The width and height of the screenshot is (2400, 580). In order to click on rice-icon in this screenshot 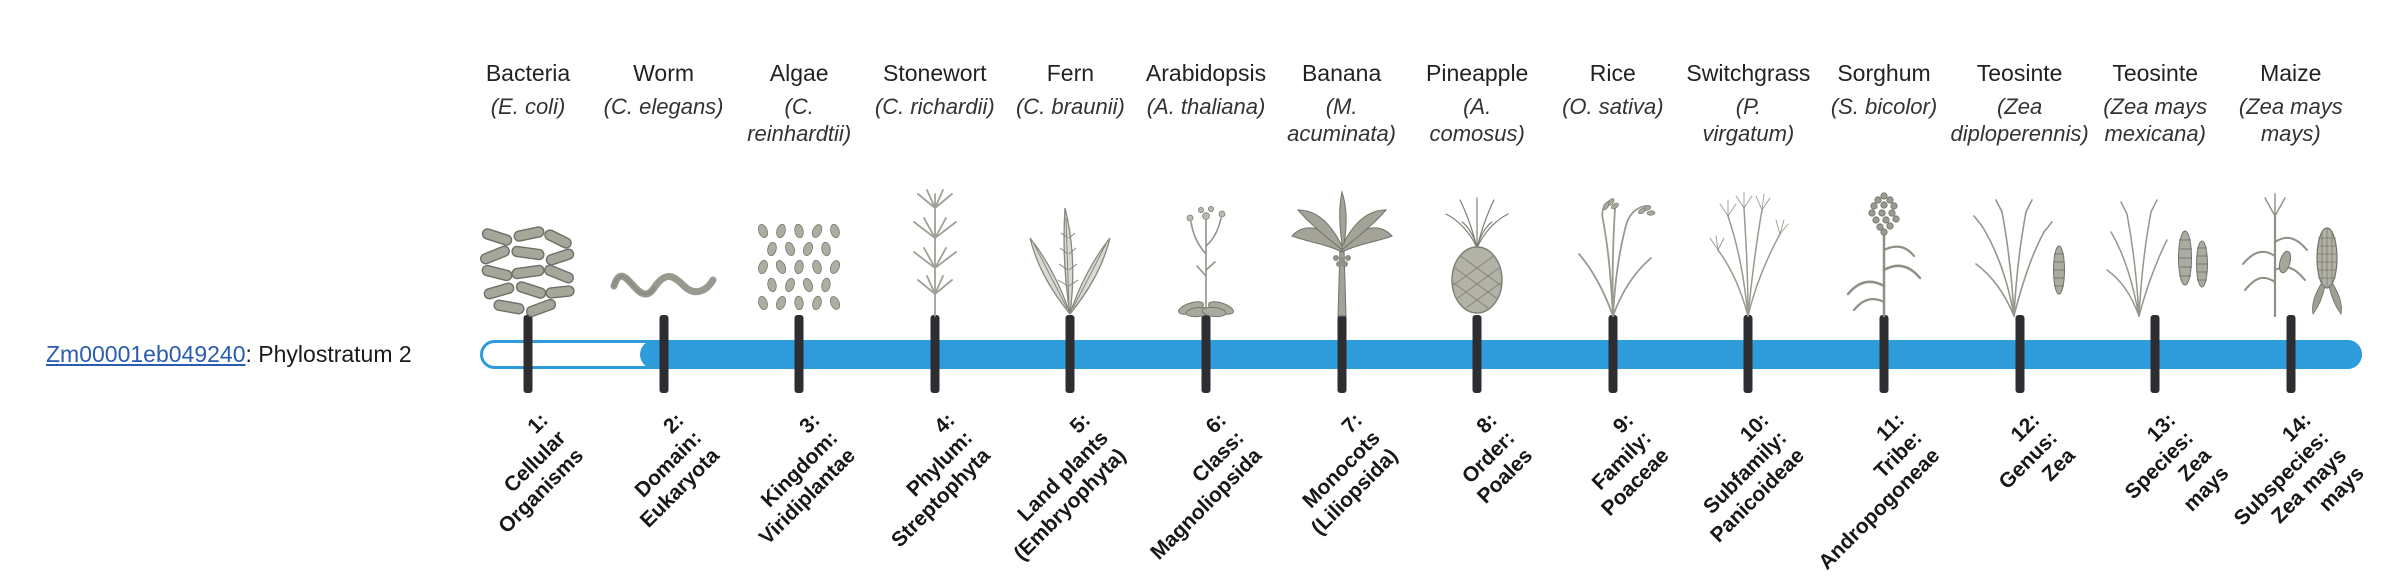, I will do `click(1613, 255)`.